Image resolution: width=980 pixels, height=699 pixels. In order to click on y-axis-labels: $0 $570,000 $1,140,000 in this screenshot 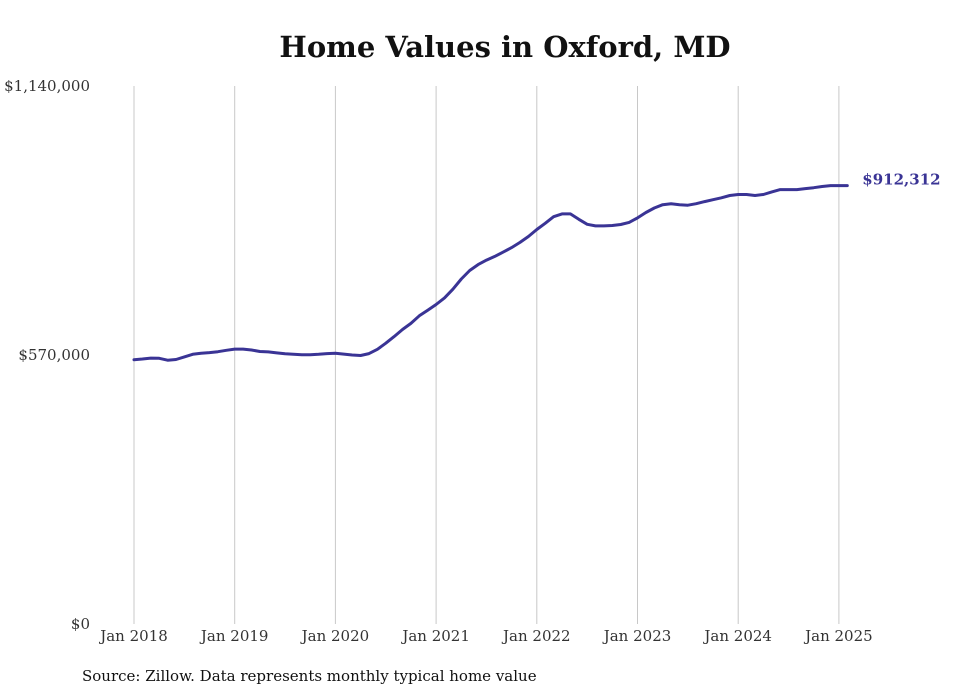, I will do `click(47, 355)`.